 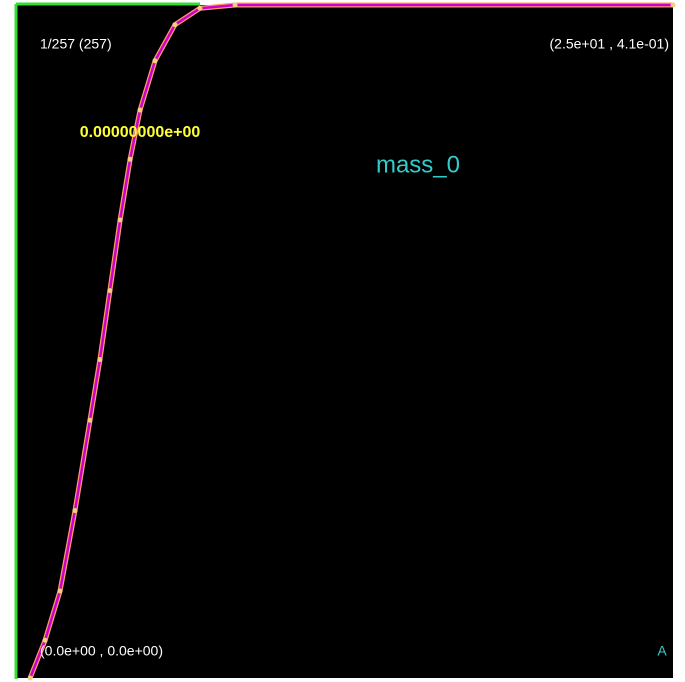 I want to click on value-label: 0.00000000e+00, so click(x=140, y=132).